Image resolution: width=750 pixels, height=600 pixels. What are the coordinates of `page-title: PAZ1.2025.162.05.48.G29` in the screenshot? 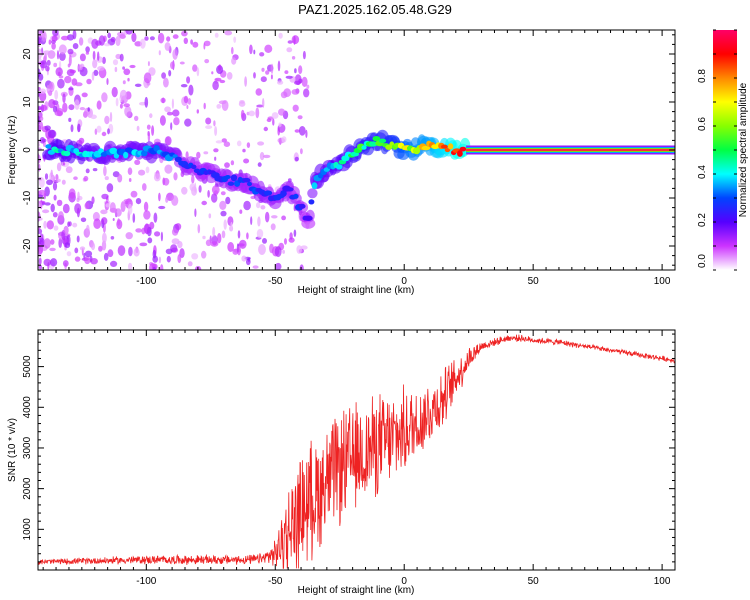 It's located at (375, 9).